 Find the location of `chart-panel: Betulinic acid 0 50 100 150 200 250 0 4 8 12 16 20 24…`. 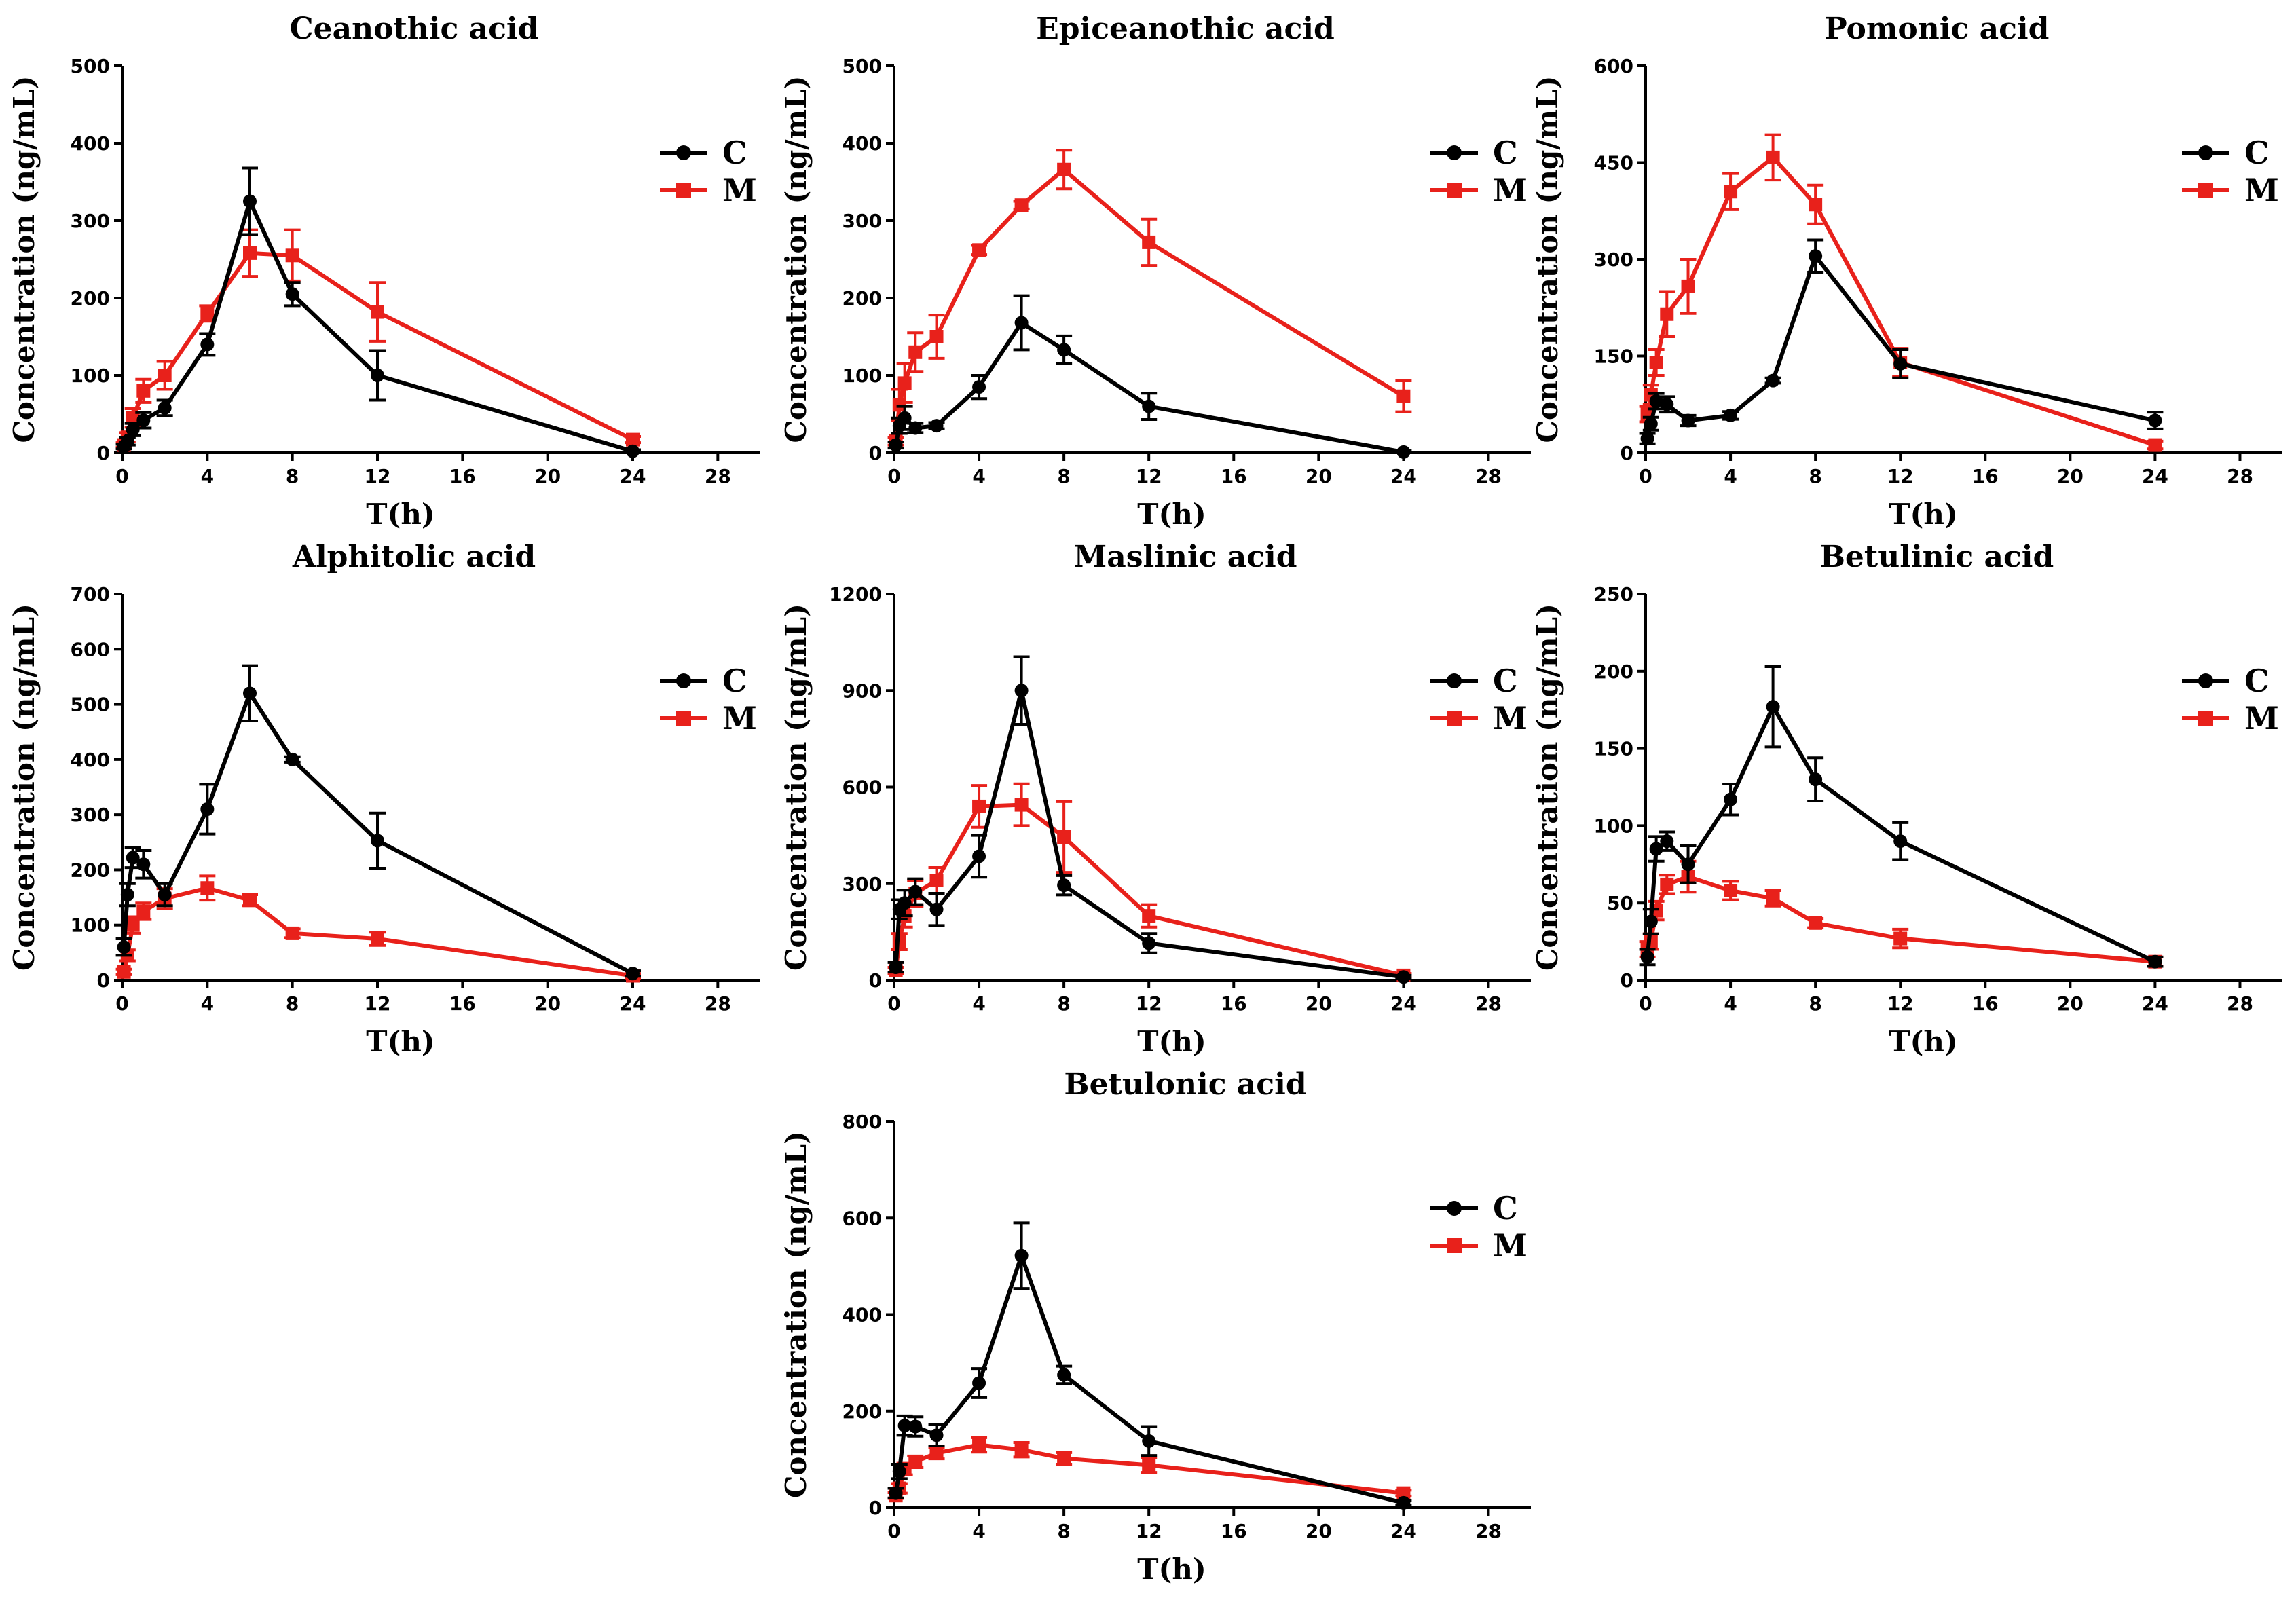

chart-panel: Betulinic acid 0 50 100 150 200 250 0 4 8 12 16 20 24… is located at coordinates (1906, 799).